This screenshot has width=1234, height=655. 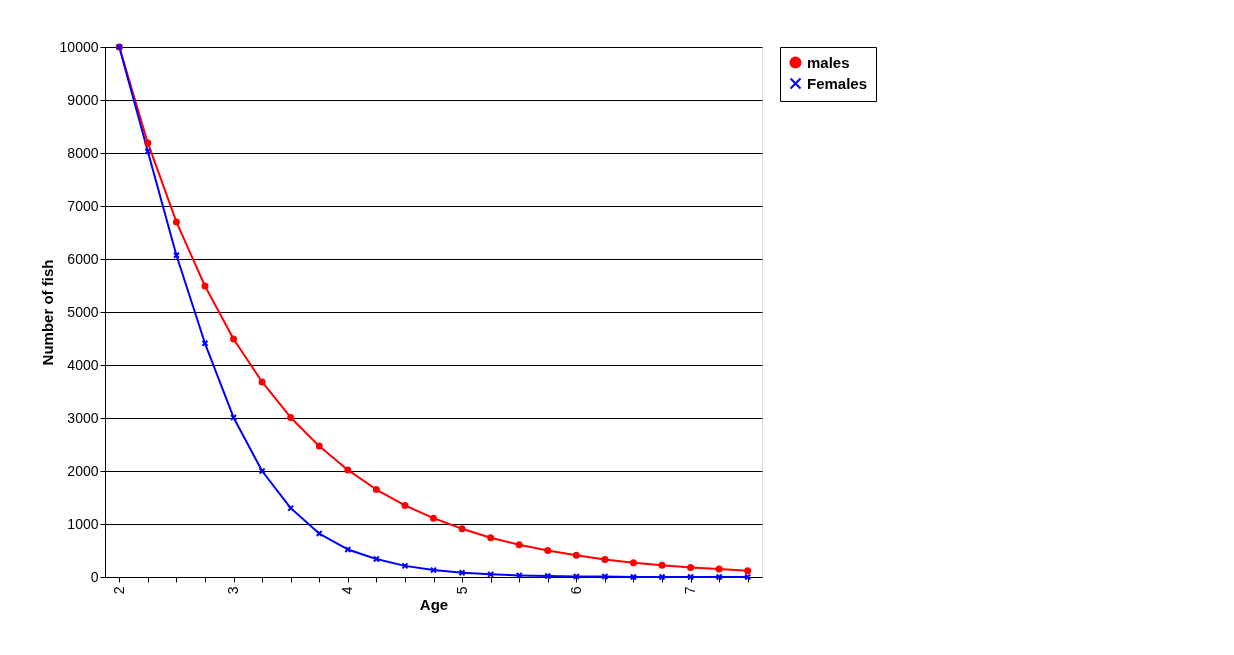 What do you see at coordinates (83, 523) in the screenshot?
I see `y-tick-label: 1000` at bounding box center [83, 523].